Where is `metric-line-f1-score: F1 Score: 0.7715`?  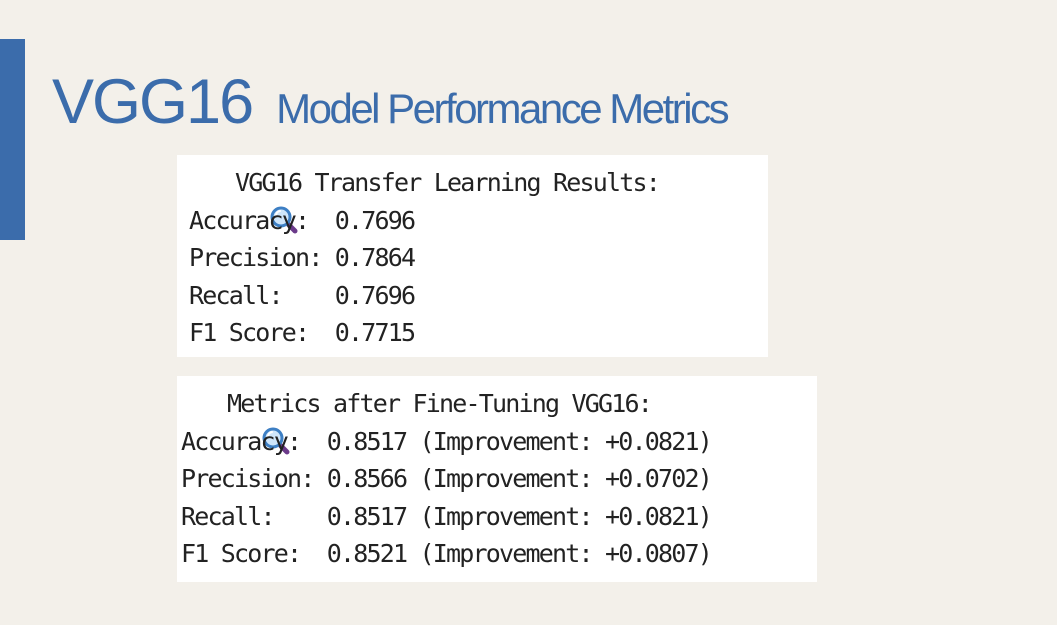 metric-line-f1-score: F1 Score: 0.7715 is located at coordinates (302, 332).